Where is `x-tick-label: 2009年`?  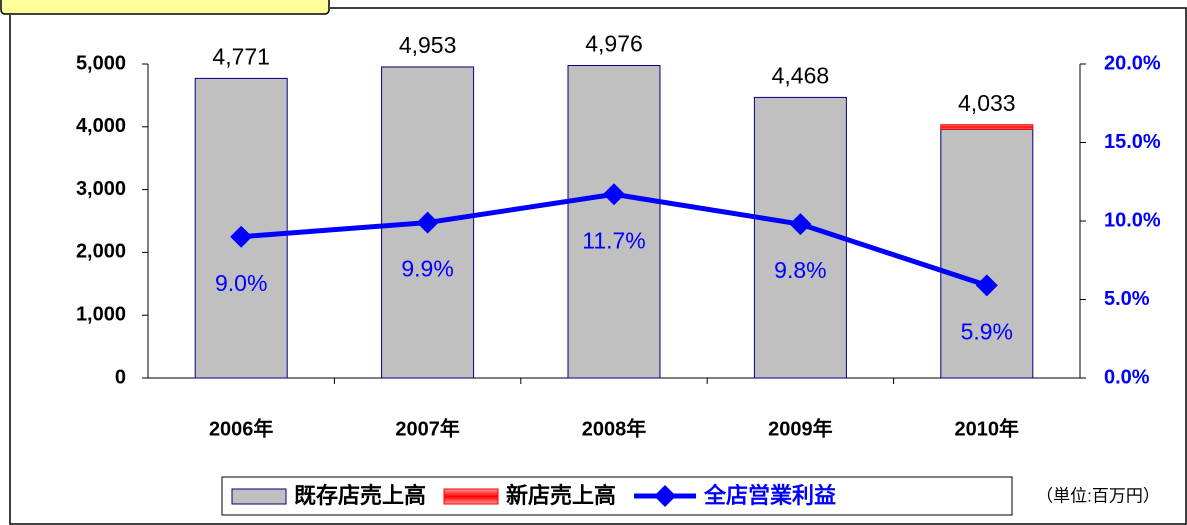 x-tick-label: 2009年 is located at coordinates (800, 428).